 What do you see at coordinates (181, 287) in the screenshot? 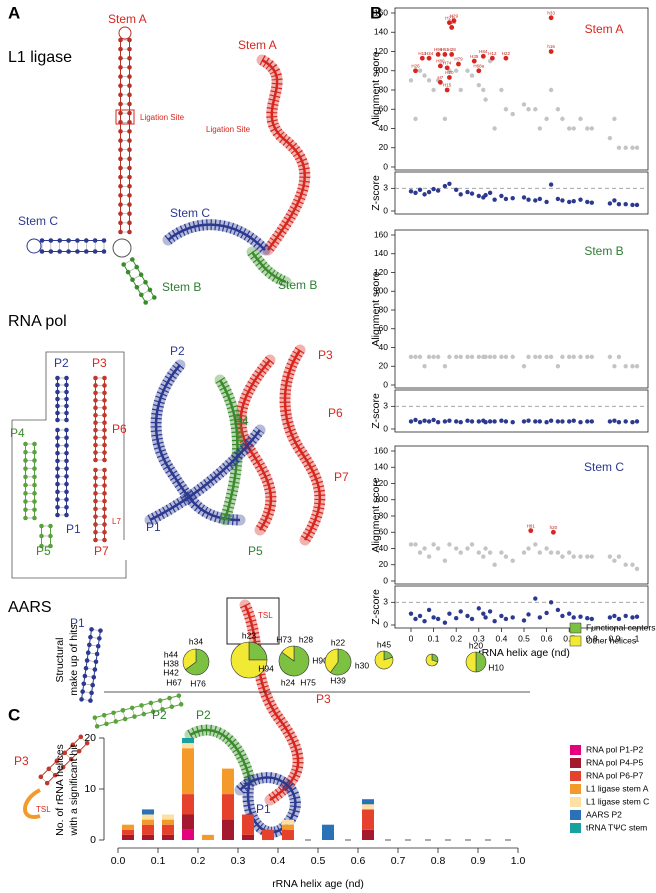
I see `stem-label: Stem B` at bounding box center [181, 287].